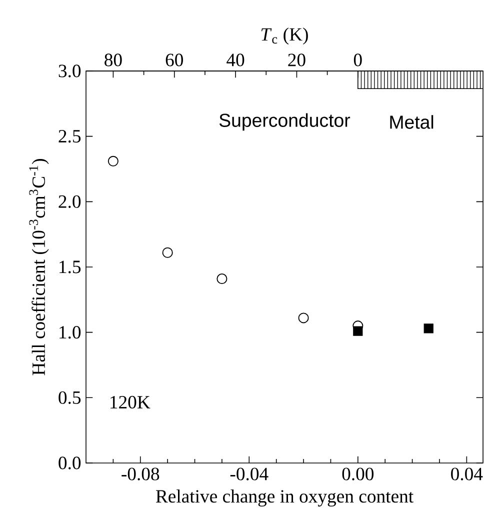 The image size is (484, 517). I want to click on x-tick-label: -0.08, so click(141, 474).